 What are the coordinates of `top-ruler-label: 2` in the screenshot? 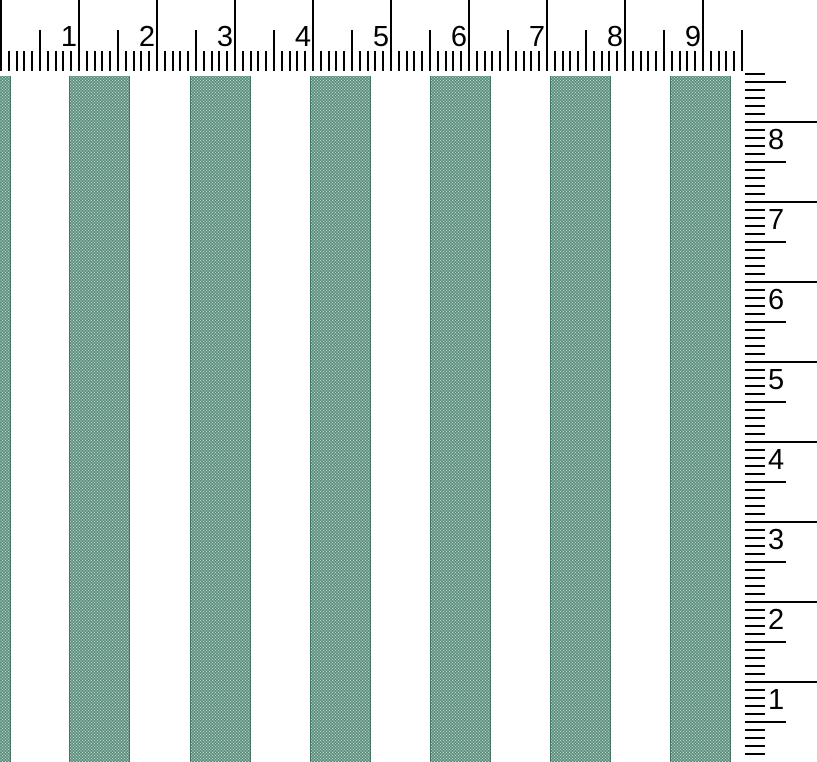 It's located at (146, 37).